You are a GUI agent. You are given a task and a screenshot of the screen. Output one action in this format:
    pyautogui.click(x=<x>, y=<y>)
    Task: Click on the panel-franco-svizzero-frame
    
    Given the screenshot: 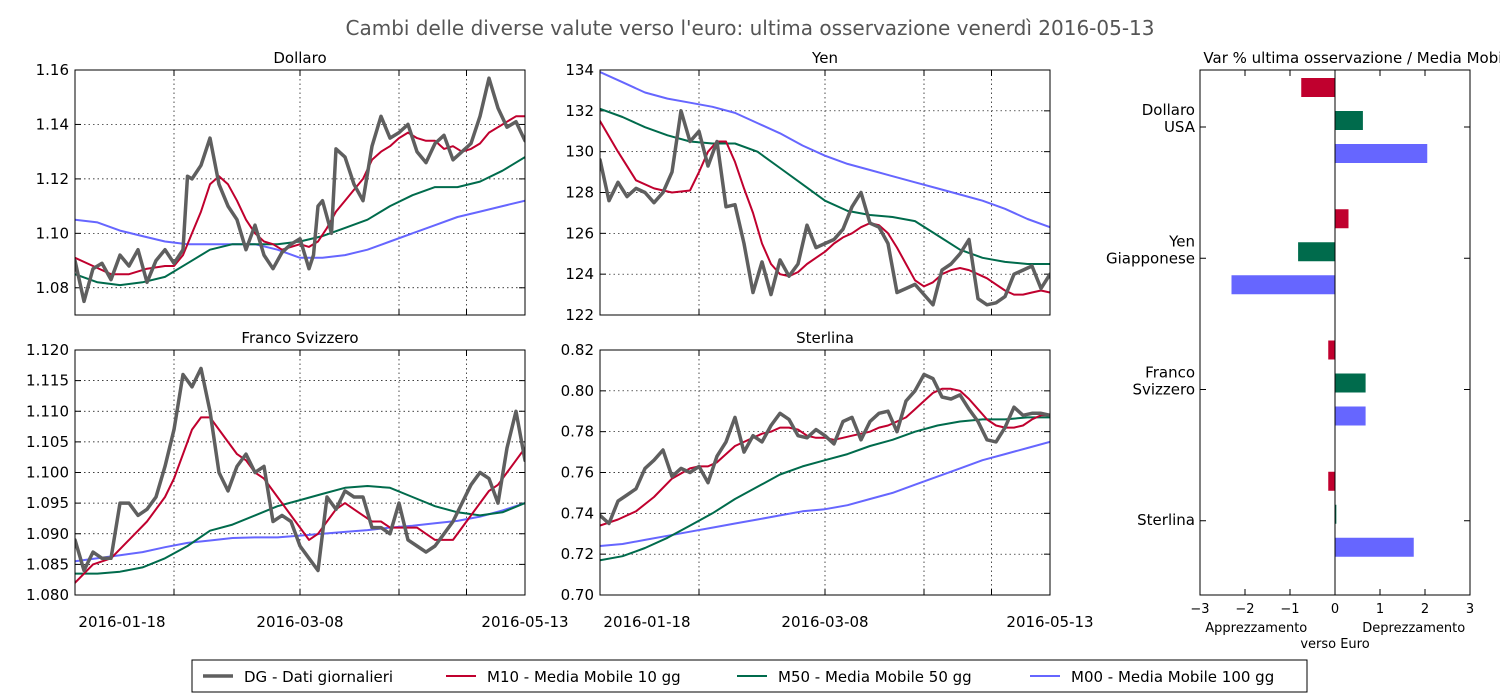 What is the action you would take?
    pyautogui.click(x=300, y=472)
    